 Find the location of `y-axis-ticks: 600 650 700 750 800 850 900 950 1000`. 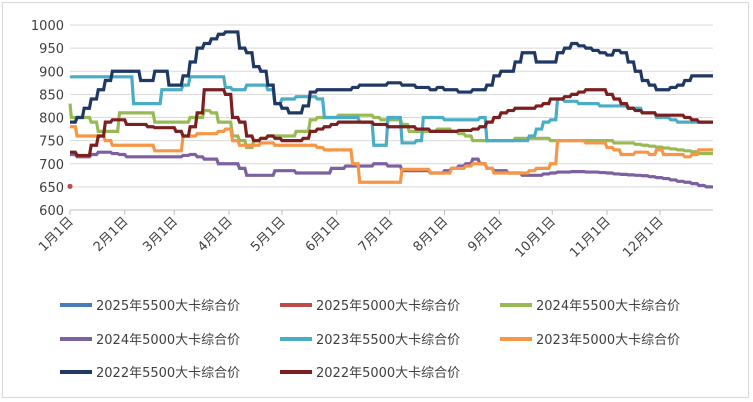

y-axis-ticks: 600 650 700 750 800 850 900 950 1000 is located at coordinates (47, 119).